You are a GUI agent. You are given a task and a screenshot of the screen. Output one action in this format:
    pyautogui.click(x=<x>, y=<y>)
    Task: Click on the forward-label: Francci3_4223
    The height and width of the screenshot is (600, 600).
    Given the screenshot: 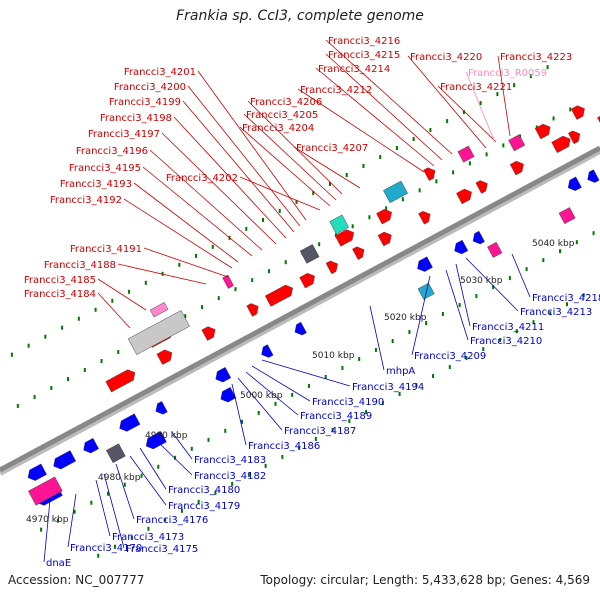 What is the action you would take?
    pyautogui.click(x=536, y=57)
    